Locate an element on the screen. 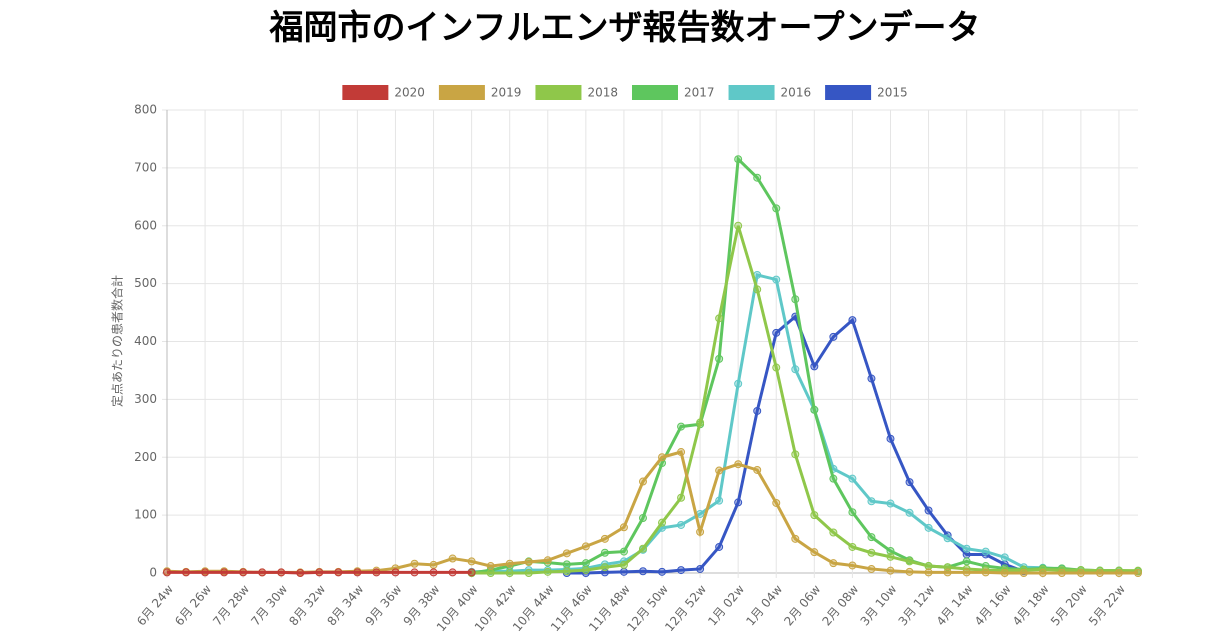  y-tick-label: 100 is located at coordinates (145, 515).